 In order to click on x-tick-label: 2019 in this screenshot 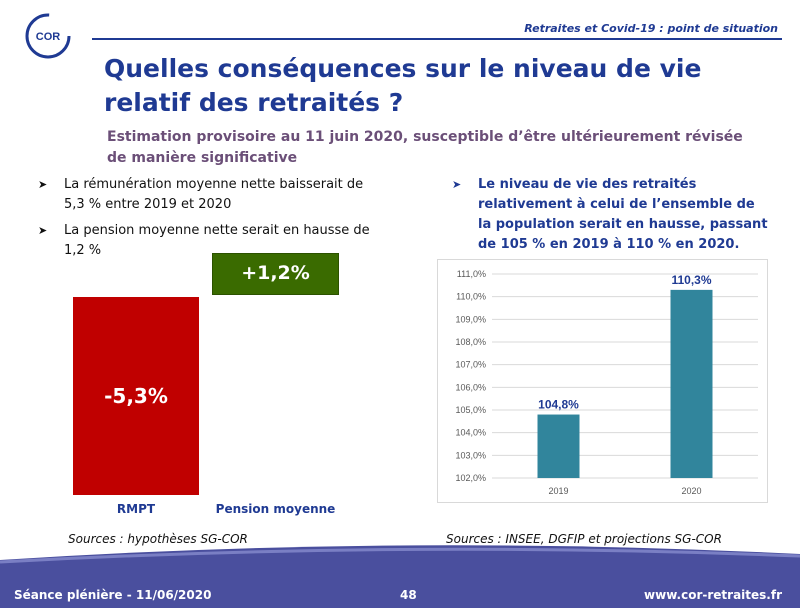, I will do `click(558, 491)`.